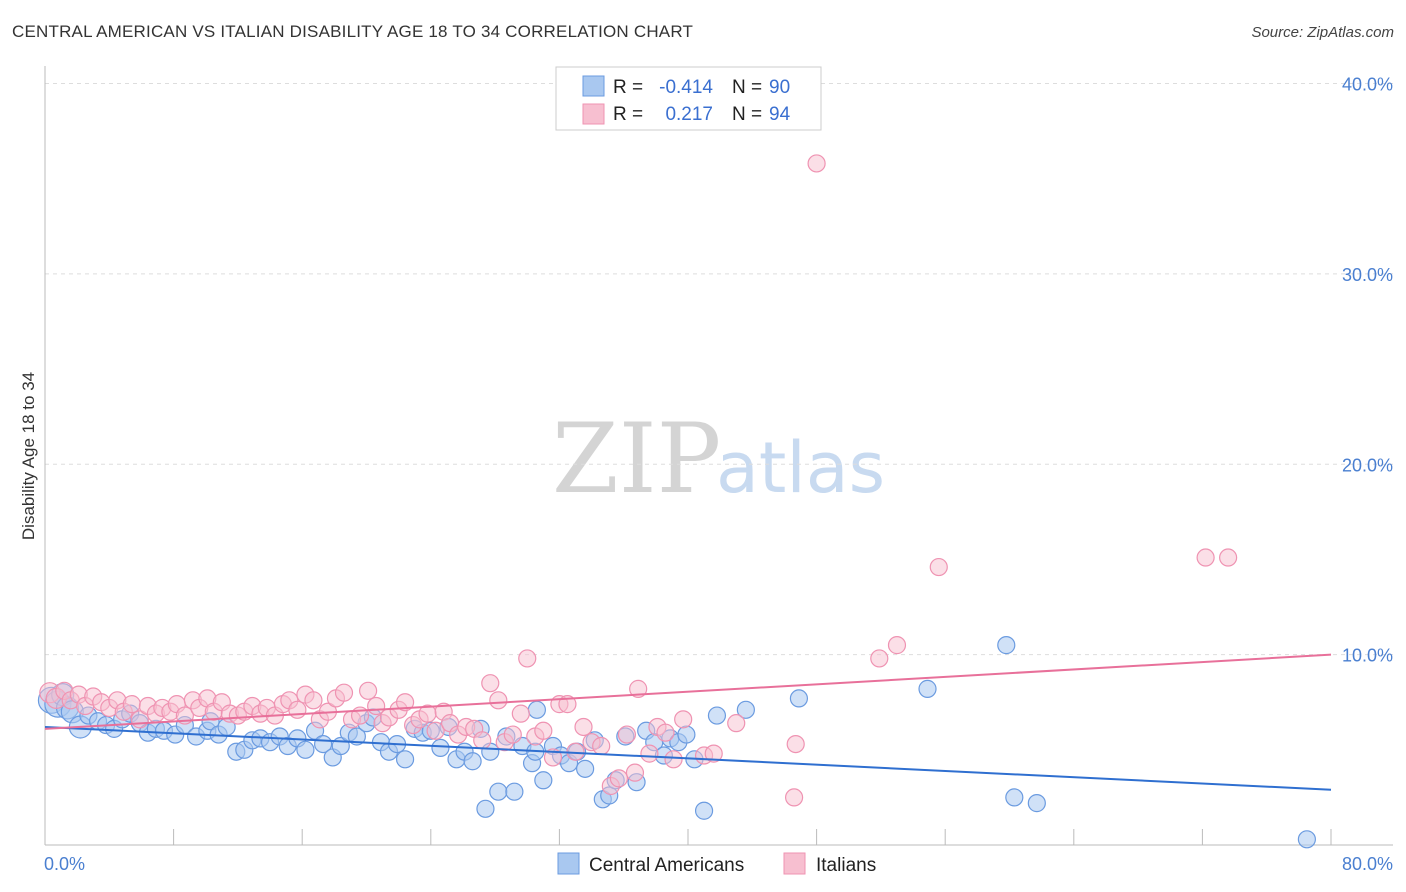 The height and width of the screenshot is (892, 1406). I want to click on legend-swatch-pink, so click(593, 114).